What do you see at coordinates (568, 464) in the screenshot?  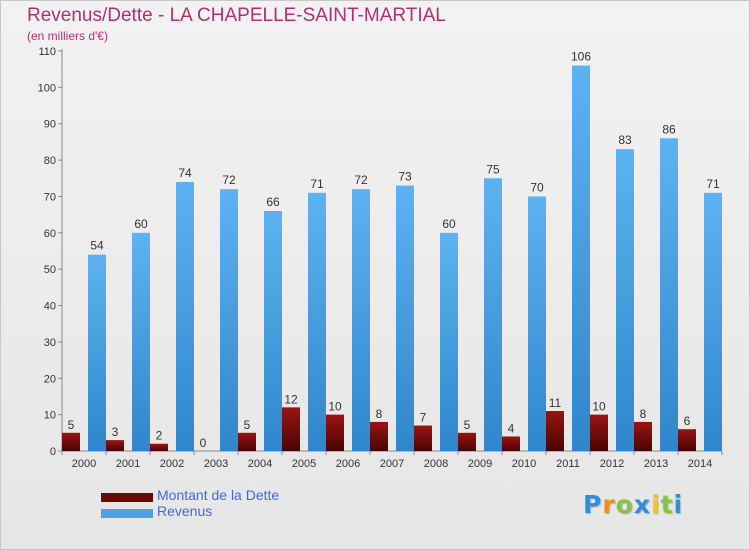 I see `x-tick-label: 2011` at bounding box center [568, 464].